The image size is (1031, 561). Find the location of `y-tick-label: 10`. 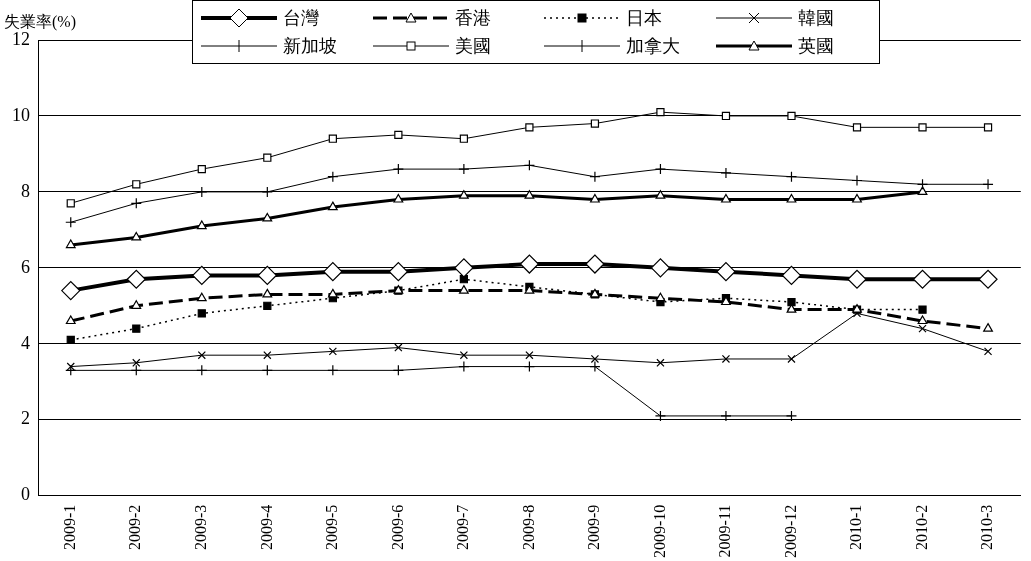

y-tick-label: 10 is located at coordinates (21, 114).